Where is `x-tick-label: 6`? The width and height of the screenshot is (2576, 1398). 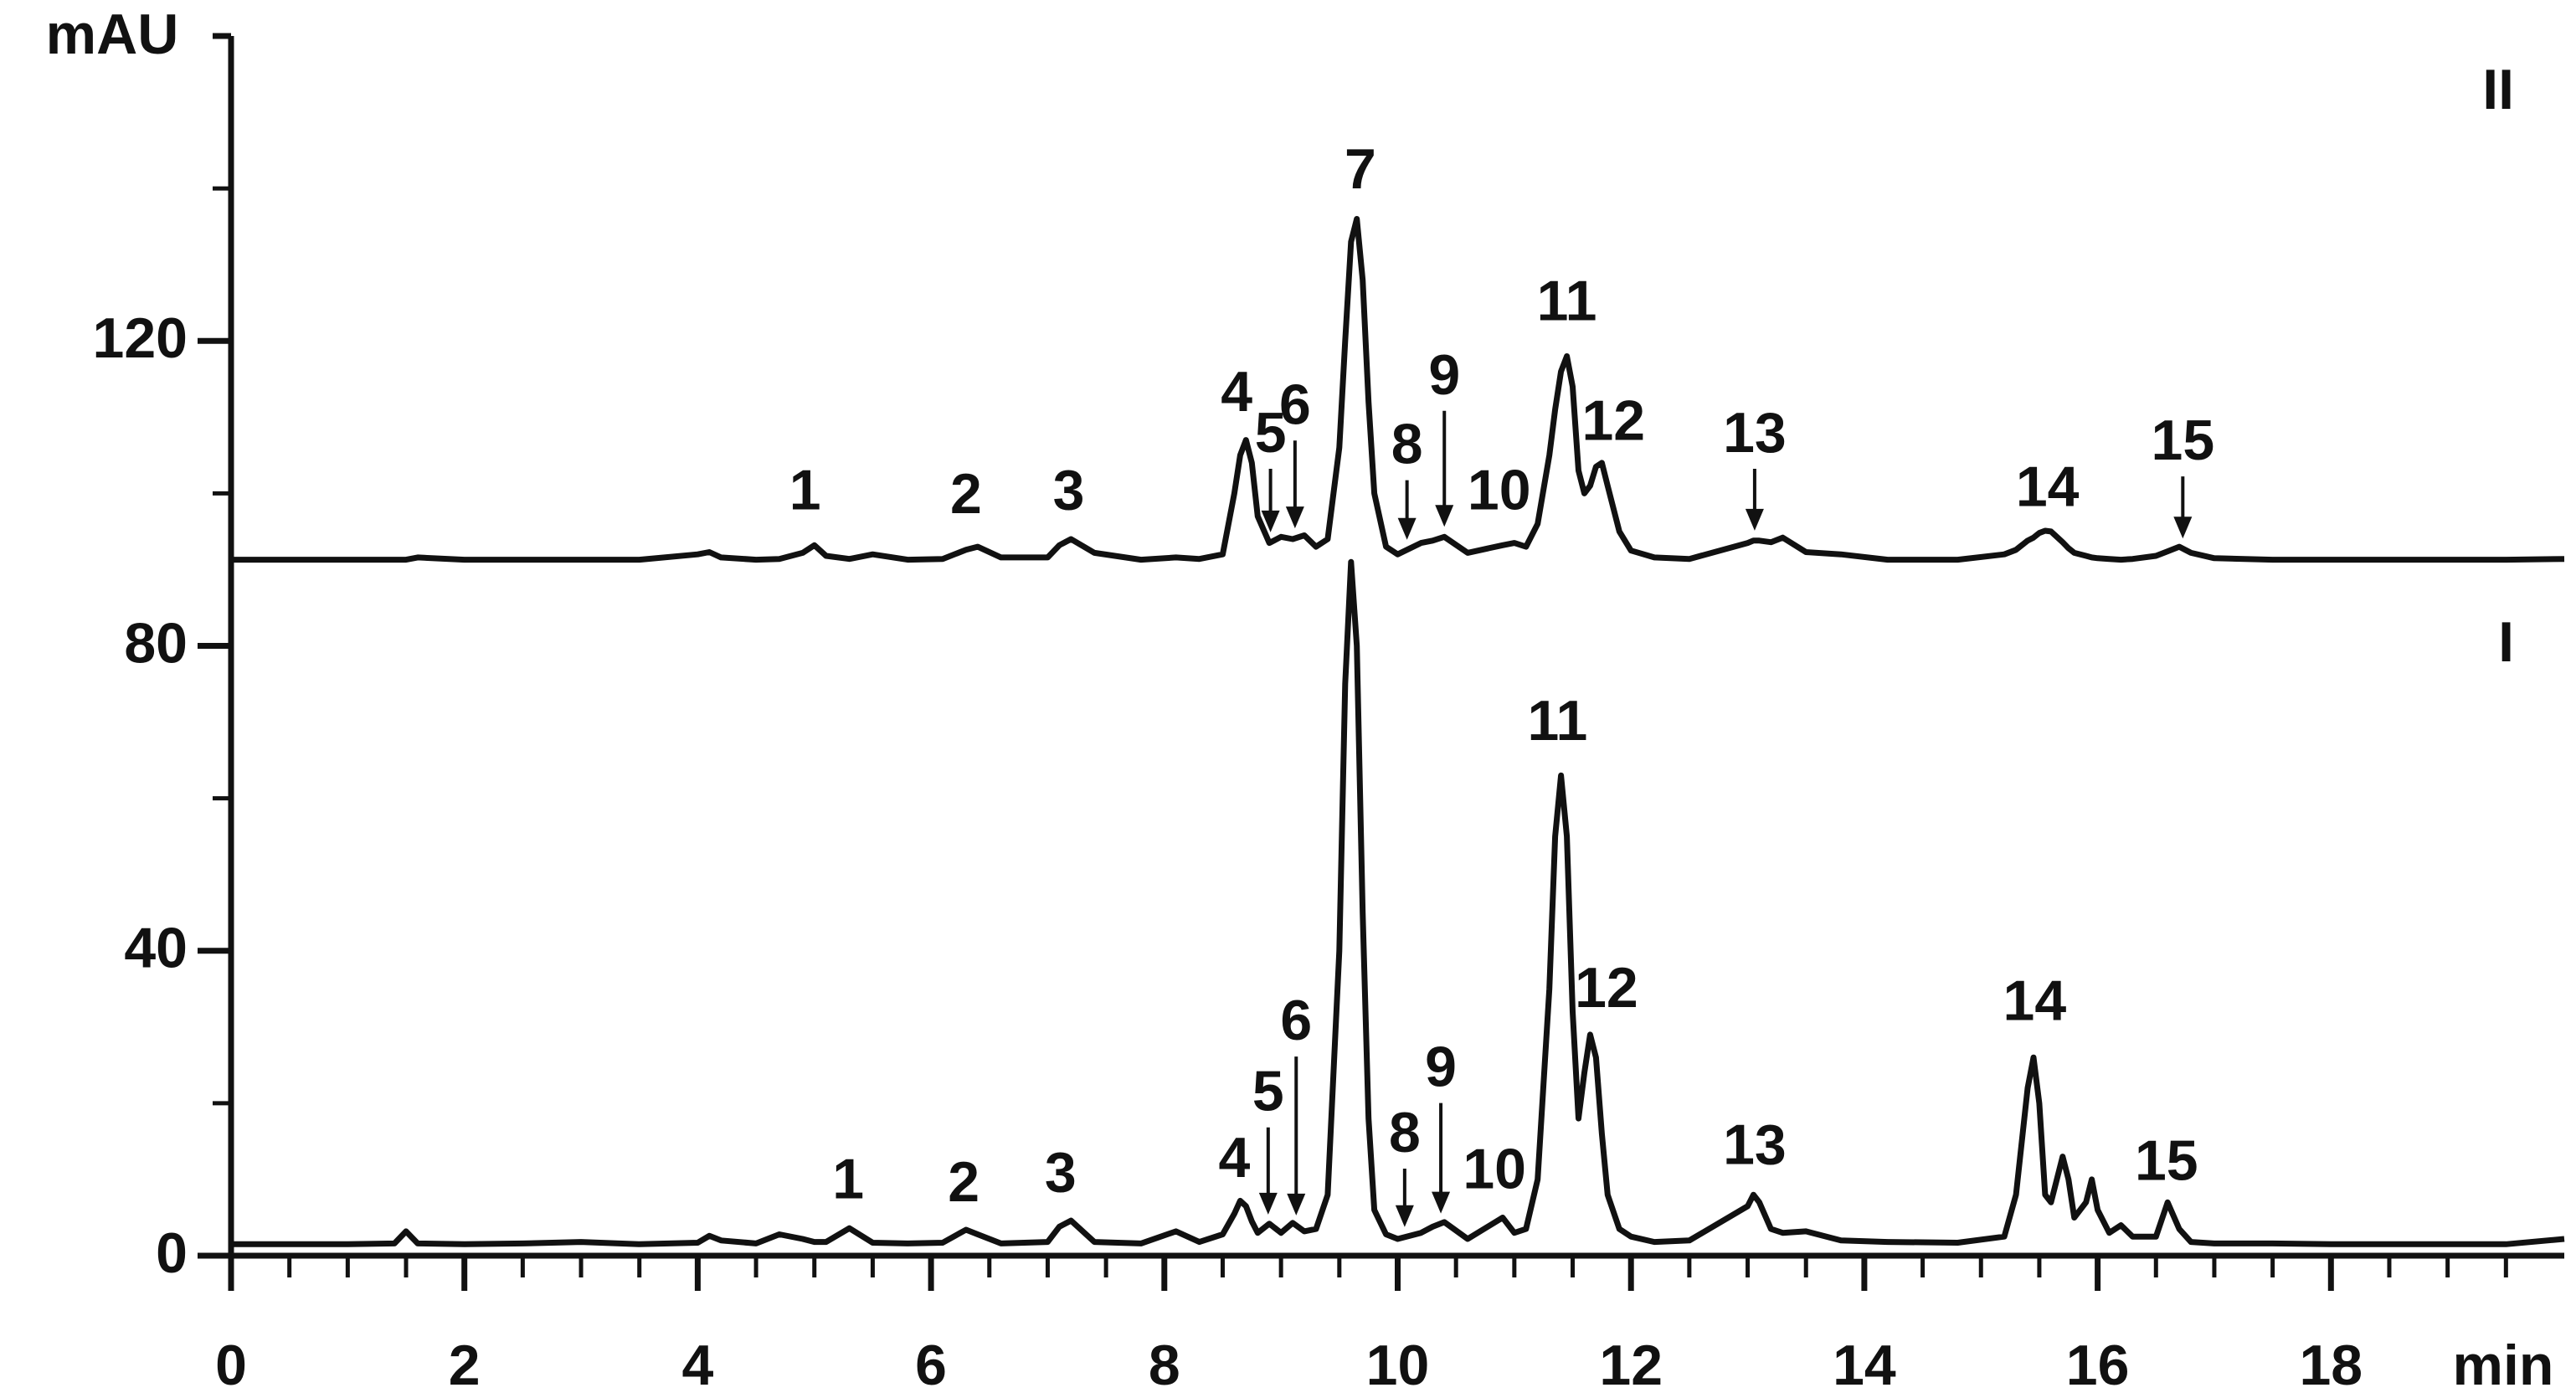 x-tick-label: 6 is located at coordinates (931, 1366).